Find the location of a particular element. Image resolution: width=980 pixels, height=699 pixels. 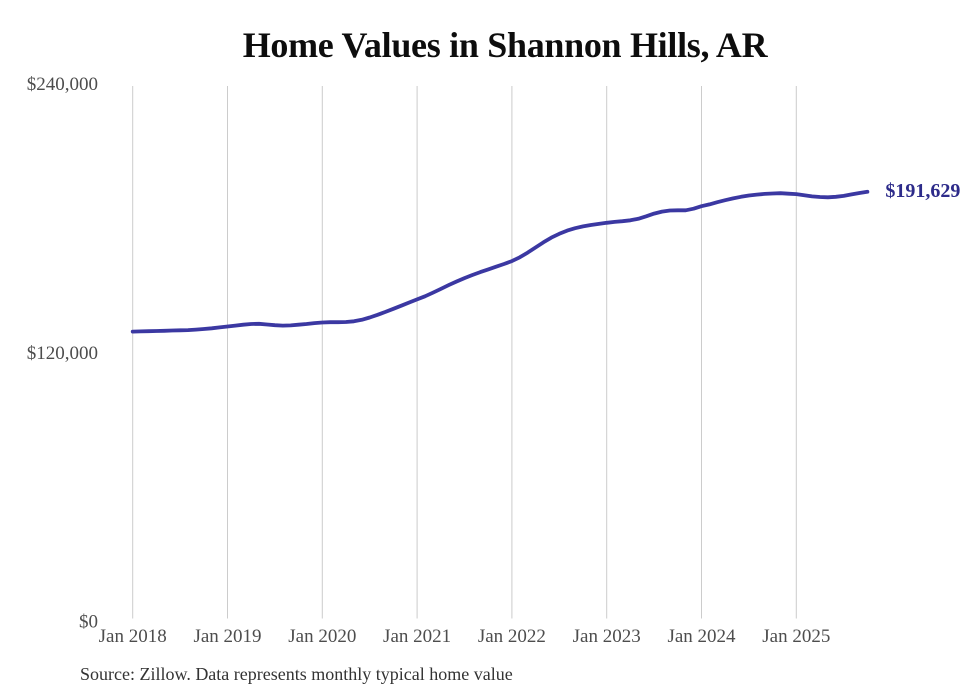

chart-title: Home Values in Shannon Hills, AR is located at coordinates (505, 45).